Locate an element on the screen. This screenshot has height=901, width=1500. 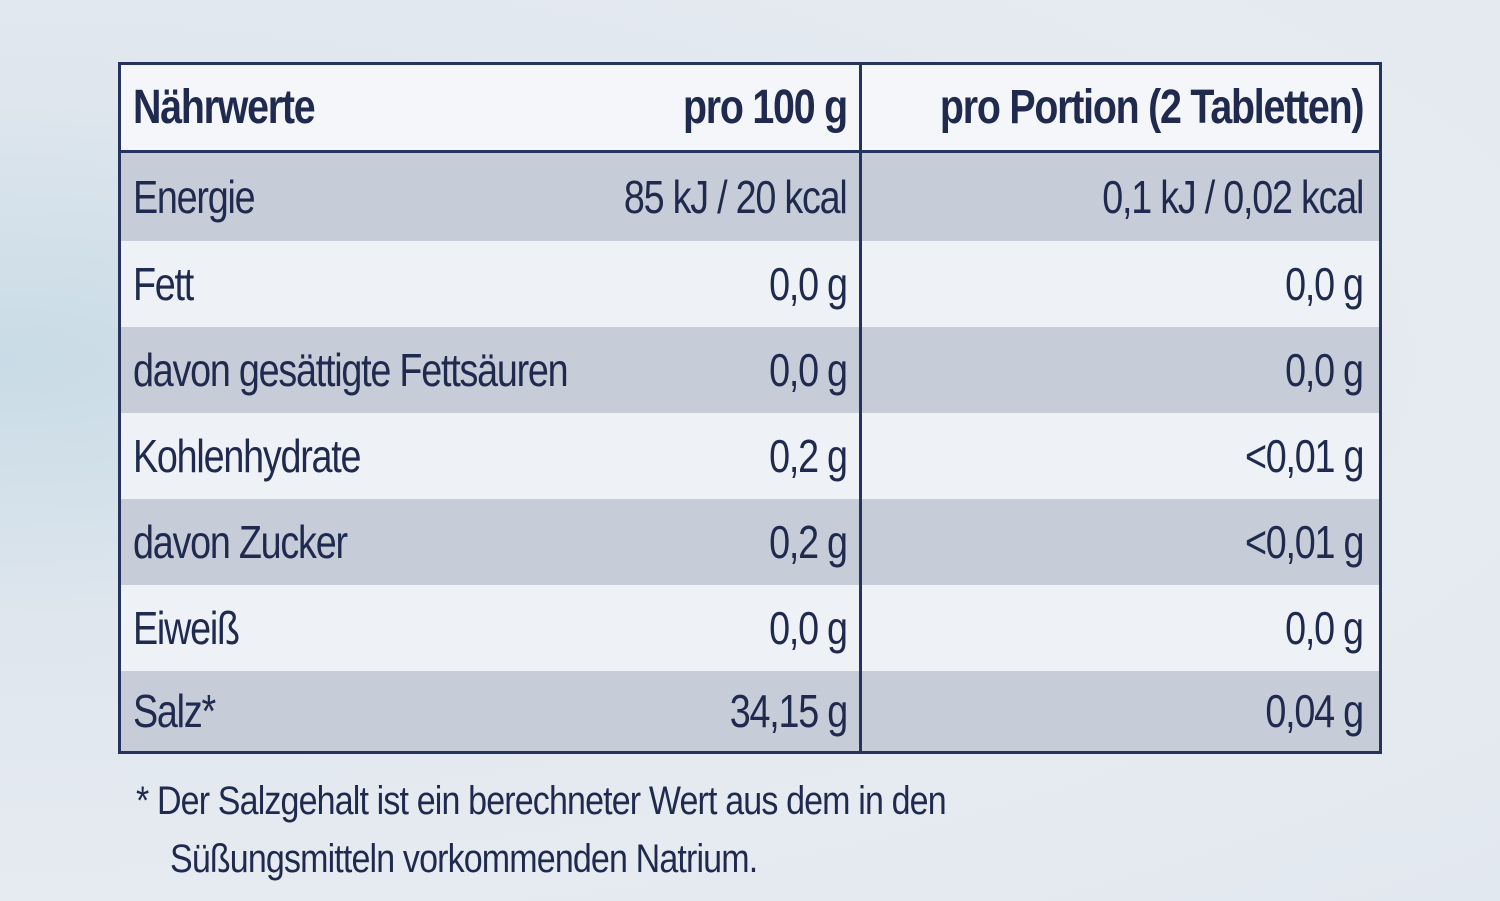
table-row: Eiweiß 0,0 g 0,0 g is located at coordinates (750, 628).